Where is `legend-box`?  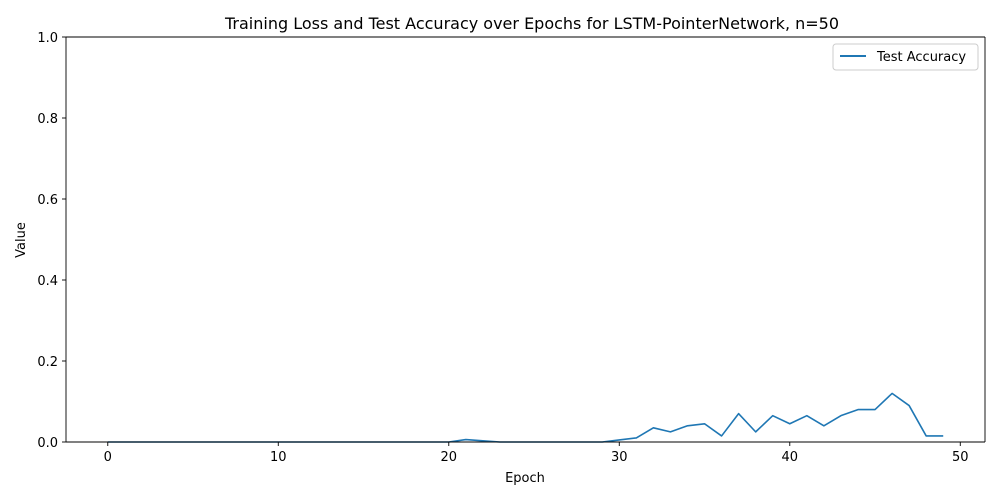 legend-box is located at coordinates (905, 57).